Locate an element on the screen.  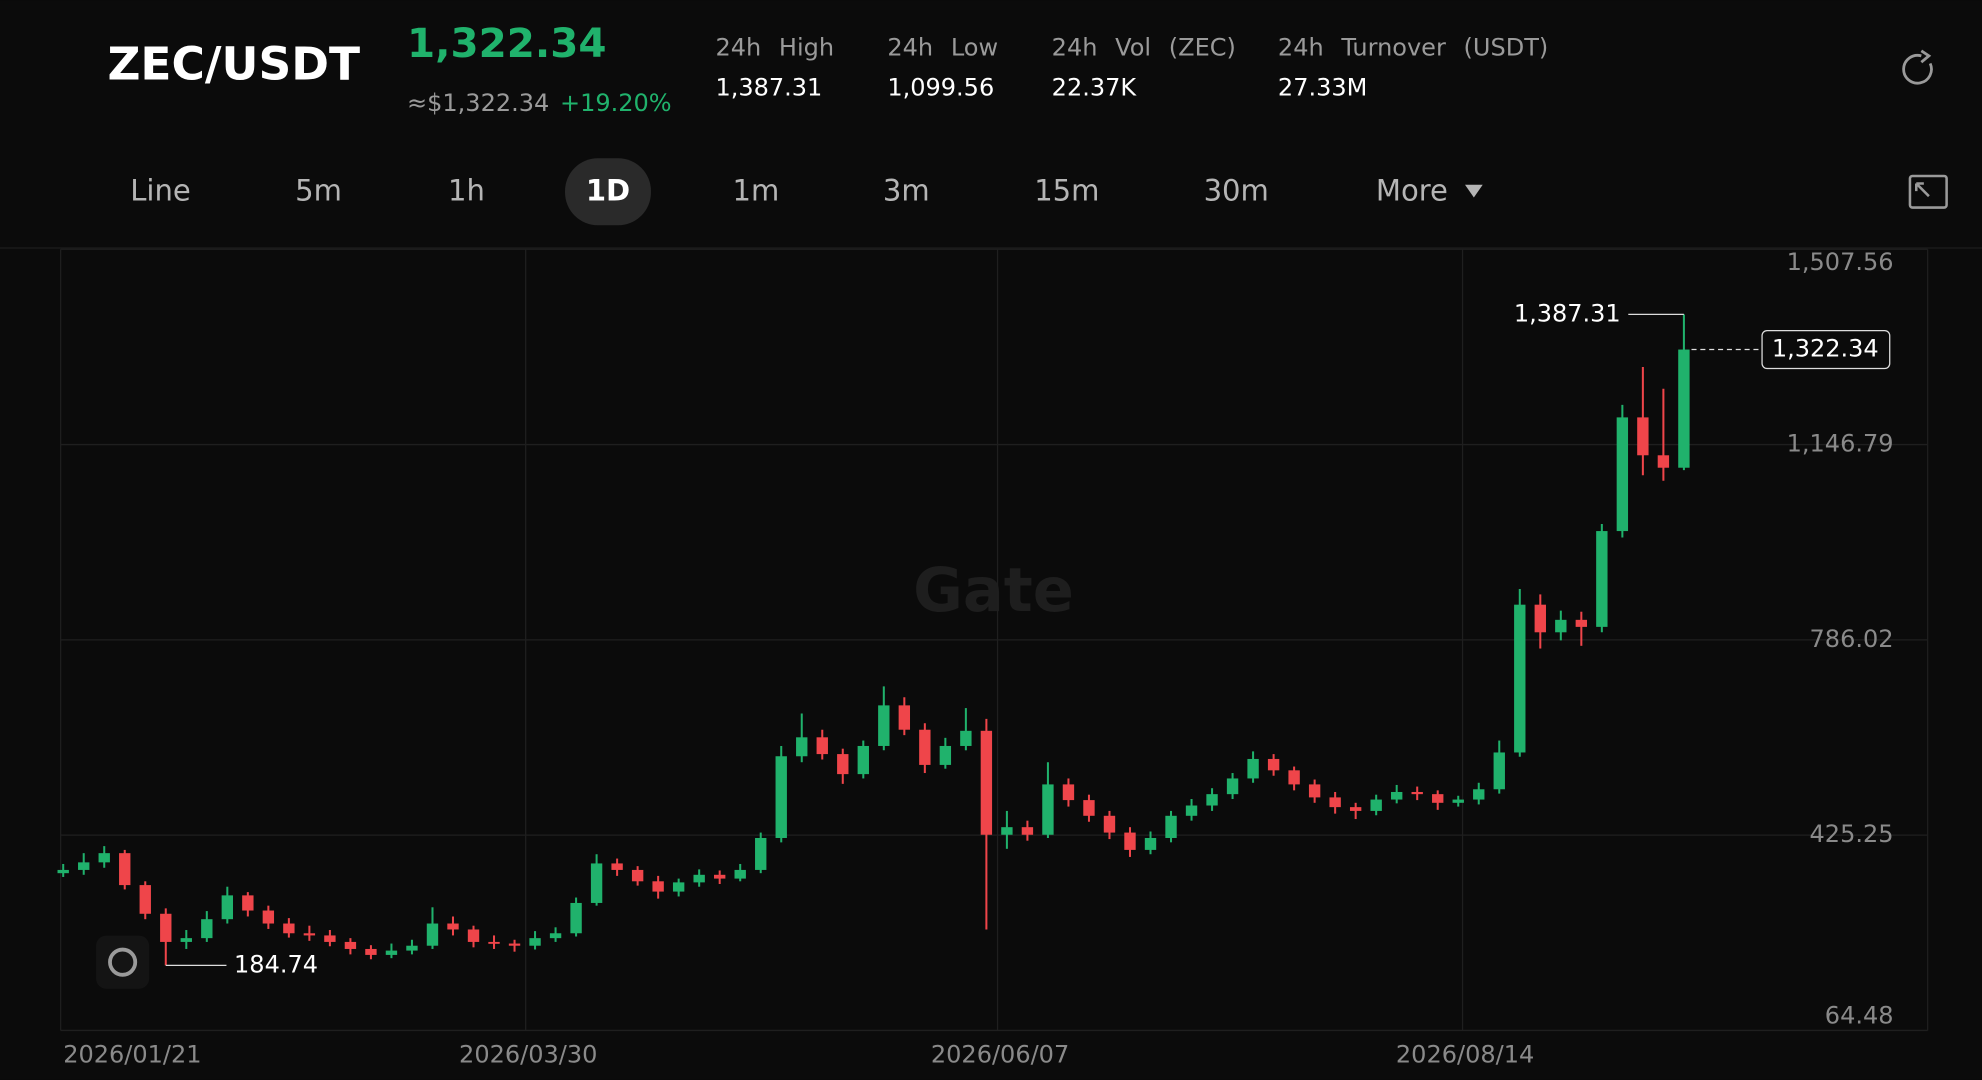
stat-label: 24h High is located at coordinates (774, 47).